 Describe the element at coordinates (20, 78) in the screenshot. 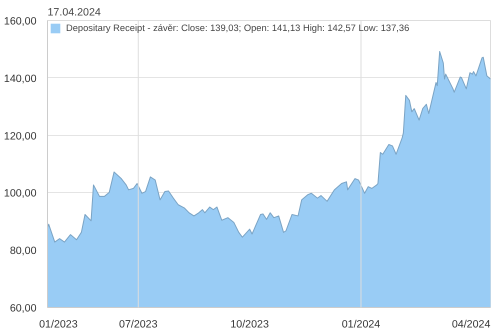

I see `y-tick-label: 140,00` at that location.